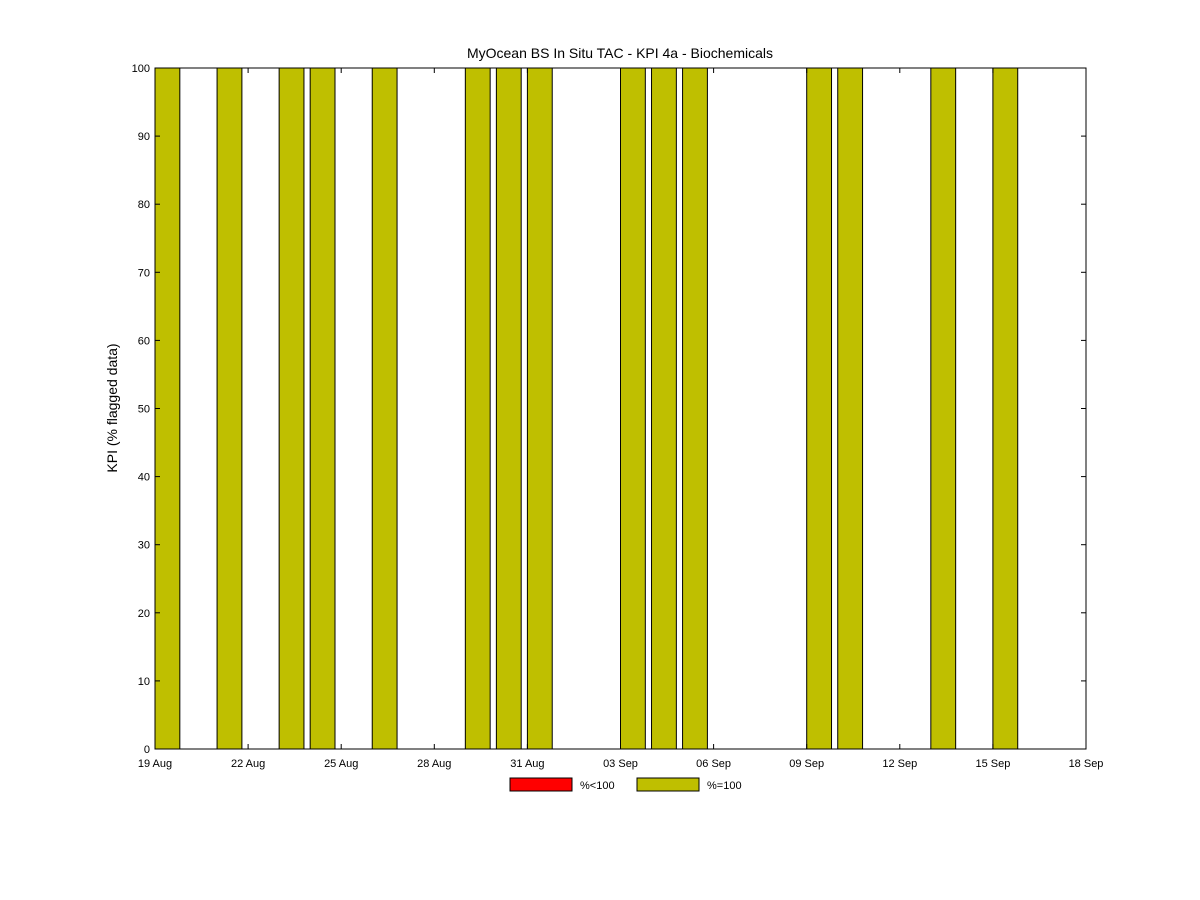  Describe the element at coordinates (147, 750) in the screenshot. I see `y-tick-label: 0` at that location.